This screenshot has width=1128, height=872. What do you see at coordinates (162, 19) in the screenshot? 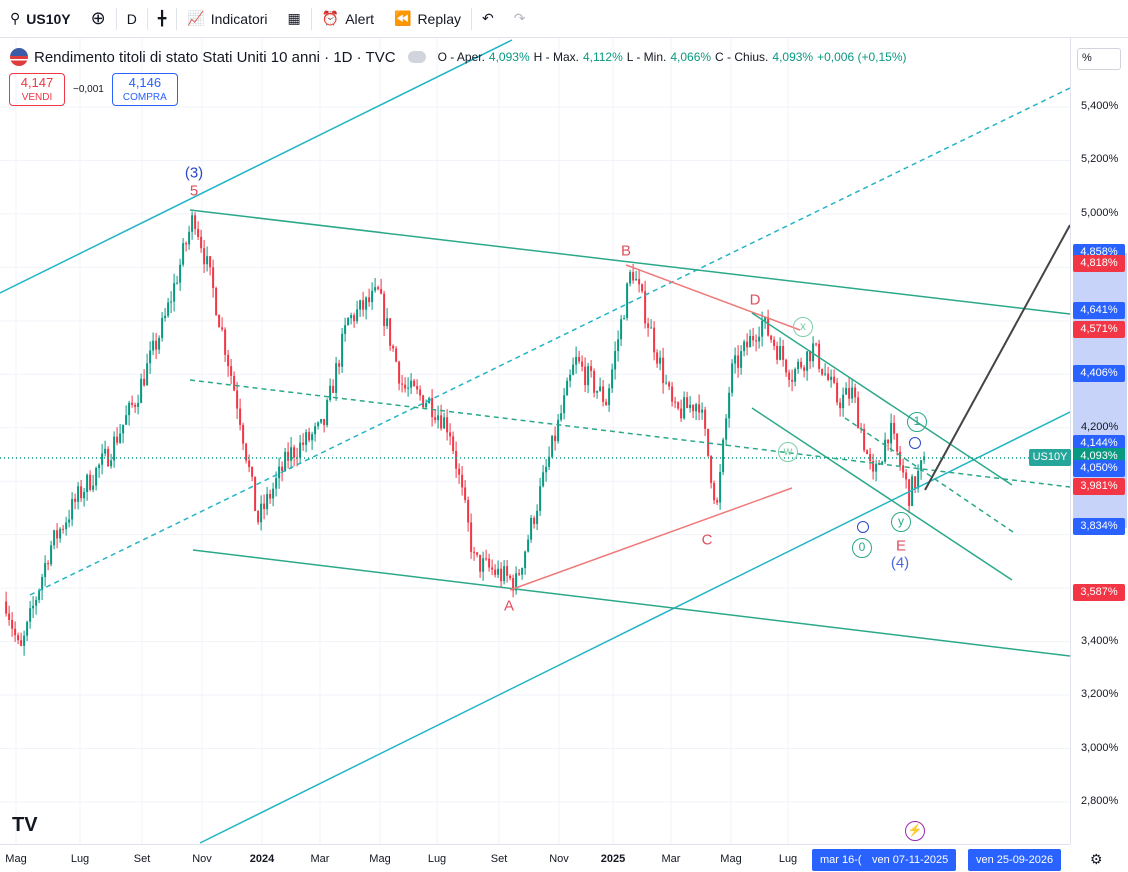
I see `chart-type-button: ╋` at bounding box center [162, 19].